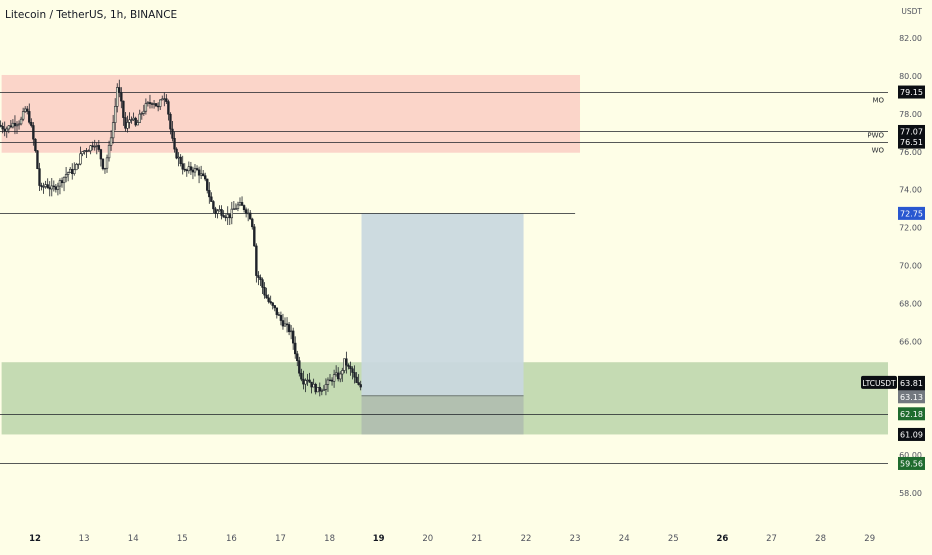 The width and height of the screenshot is (932, 555). Describe the element at coordinates (84, 539) in the screenshot. I see `x-tick-label: 13` at that location.